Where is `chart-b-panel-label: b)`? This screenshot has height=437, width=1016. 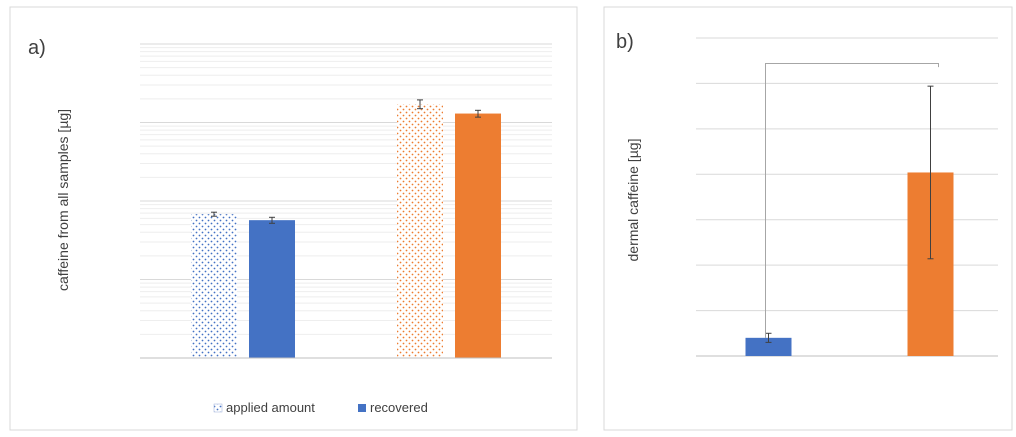 chart-b-panel-label: b) is located at coordinates (625, 42).